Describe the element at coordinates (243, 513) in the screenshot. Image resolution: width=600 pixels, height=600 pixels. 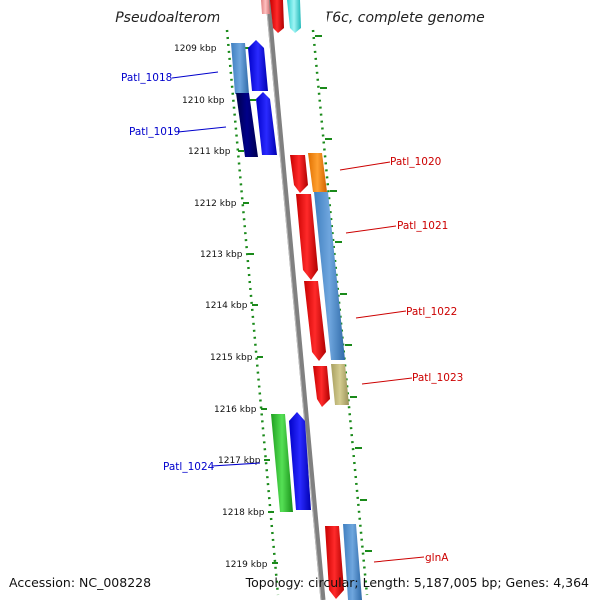
I see `kbp-label: 1218 kbp` at that location.